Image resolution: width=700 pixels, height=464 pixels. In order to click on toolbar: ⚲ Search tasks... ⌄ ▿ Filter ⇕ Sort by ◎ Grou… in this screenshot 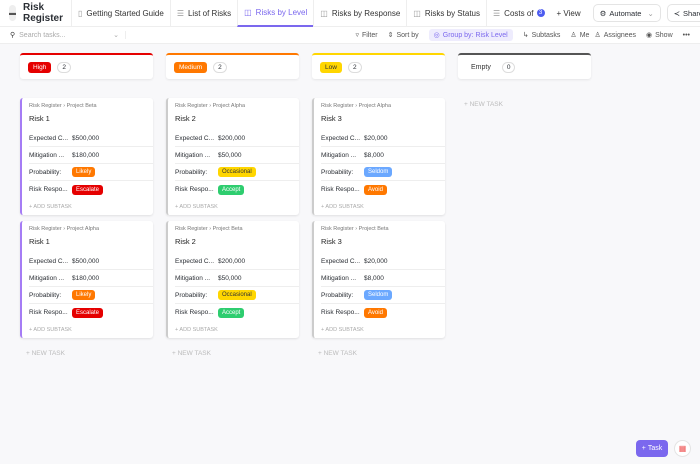, I will do `click(350, 35)`.